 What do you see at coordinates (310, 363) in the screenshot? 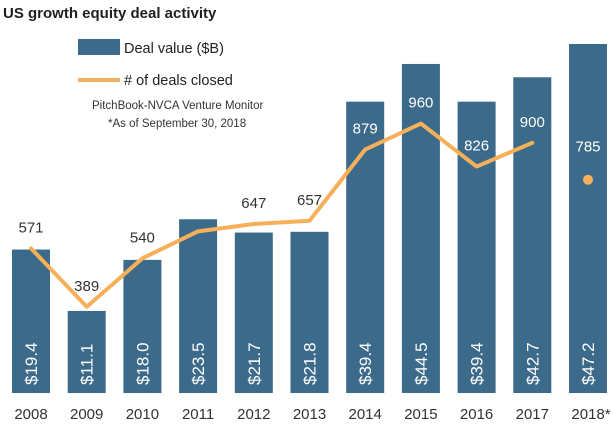
I see `bar-value-label-2013: $21.8` at bounding box center [310, 363].